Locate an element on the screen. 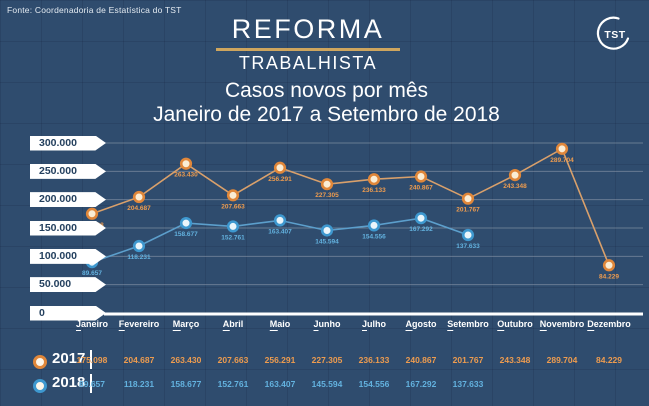 Image resolution: width=649 pixels, height=406 pixels. data-label-2018: 167.292 is located at coordinates (421, 229).